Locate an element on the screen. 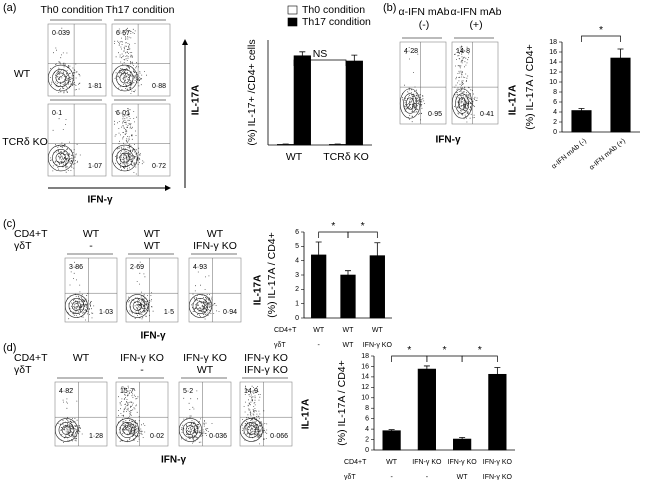  row-header: γδT is located at coordinates (23, 246).